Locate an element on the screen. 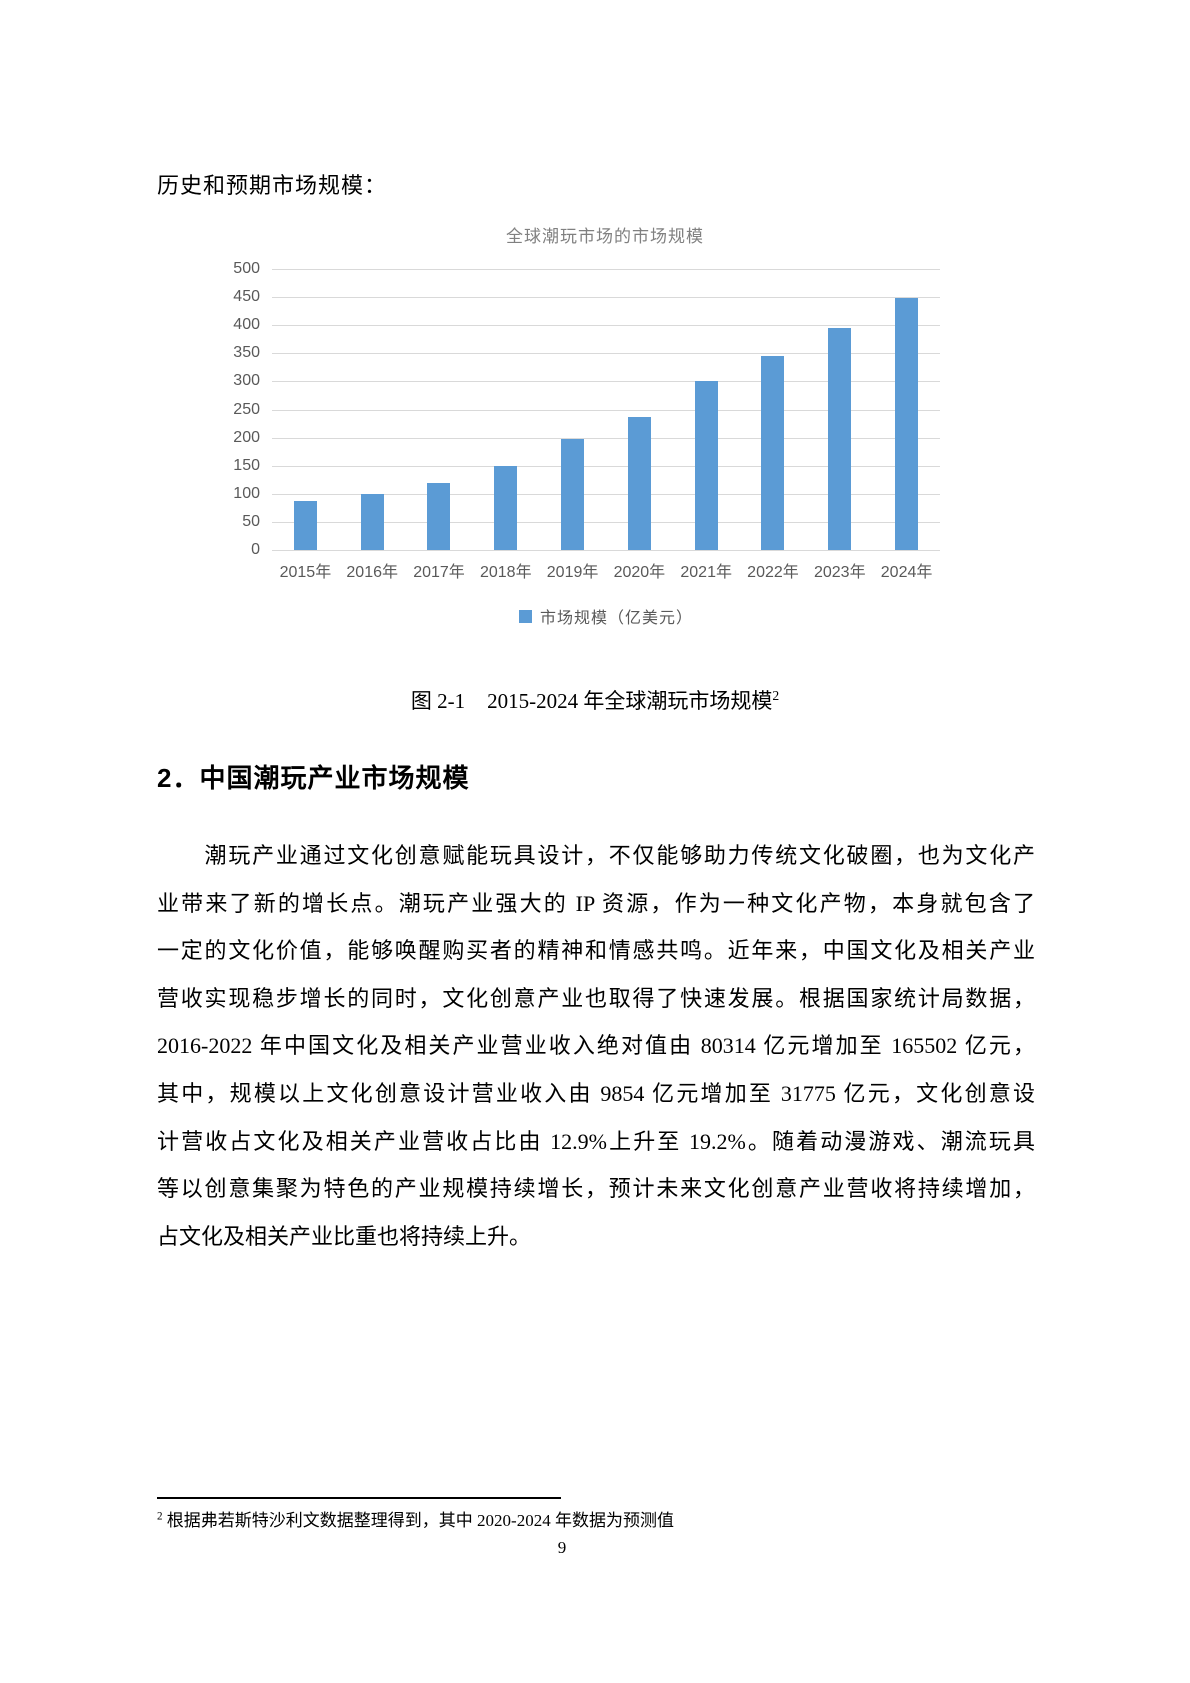 The width and height of the screenshot is (1190, 1683). bar-2016年 is located at coordinates (372, 521).